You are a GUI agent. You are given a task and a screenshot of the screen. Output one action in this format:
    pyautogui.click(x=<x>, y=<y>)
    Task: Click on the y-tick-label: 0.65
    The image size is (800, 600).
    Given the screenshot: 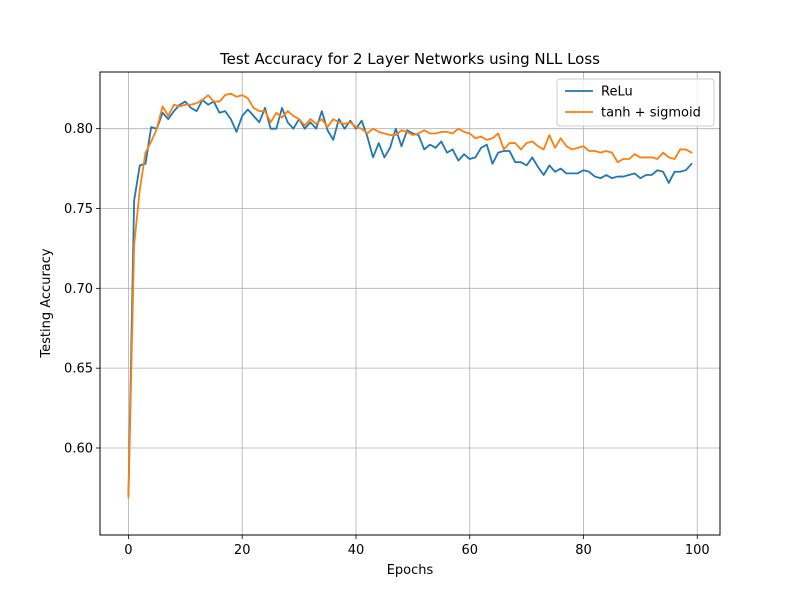 What is the action you would take?
    pyautogui.click(x=78, y=369)
    